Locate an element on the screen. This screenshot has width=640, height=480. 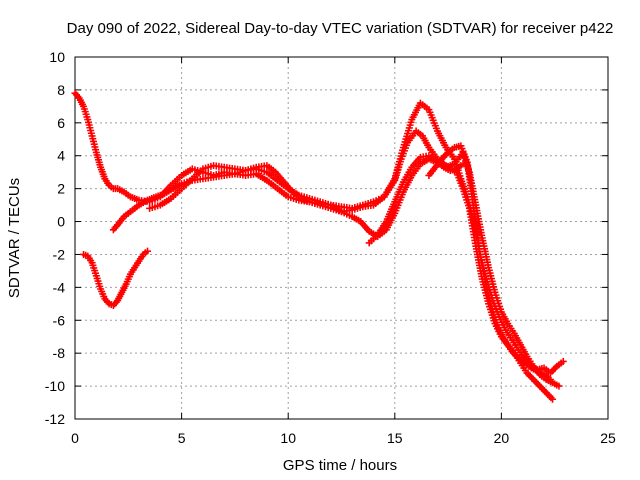
y-tick-label: 4 is located at coordinates (61, 156).